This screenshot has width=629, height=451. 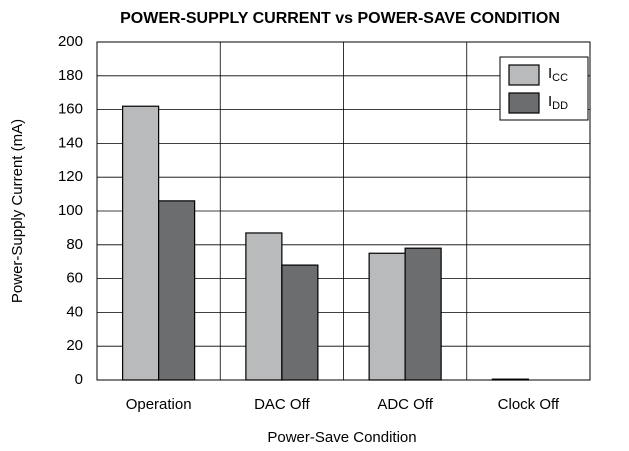 What do you see at coordinates (70, 176) in the screenshot?
I see `y-tick-label: 120` at bounding box center [70, 176].